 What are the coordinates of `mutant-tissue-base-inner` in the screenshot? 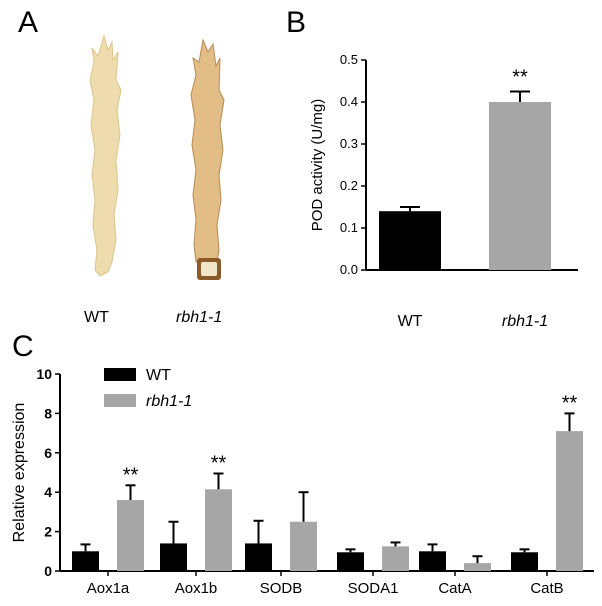 It's located at (209, 269).